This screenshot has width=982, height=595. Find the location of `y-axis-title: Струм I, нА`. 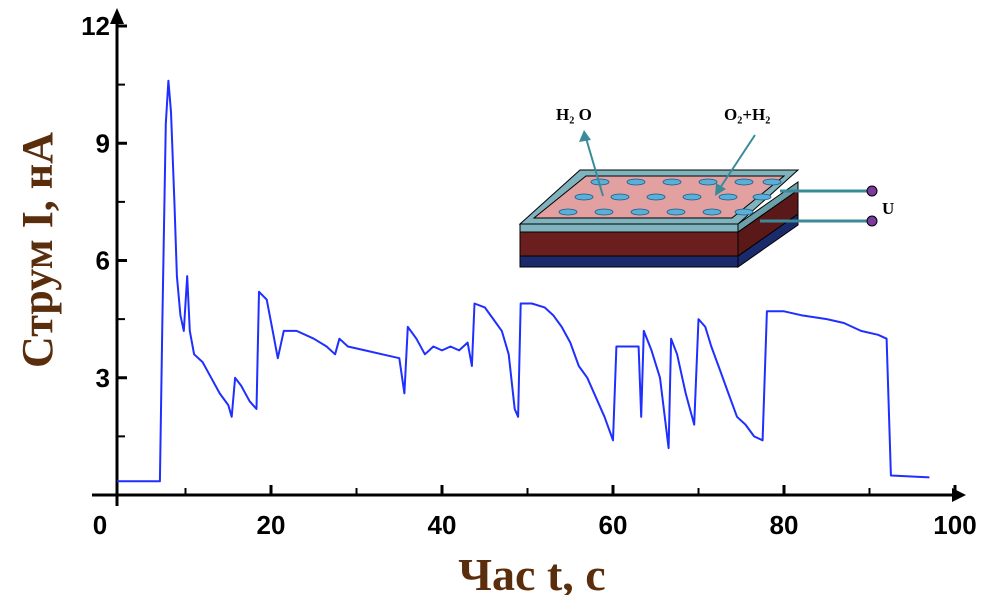

y-axis-title: Струм I, нА is located at coordinates (37, 250).